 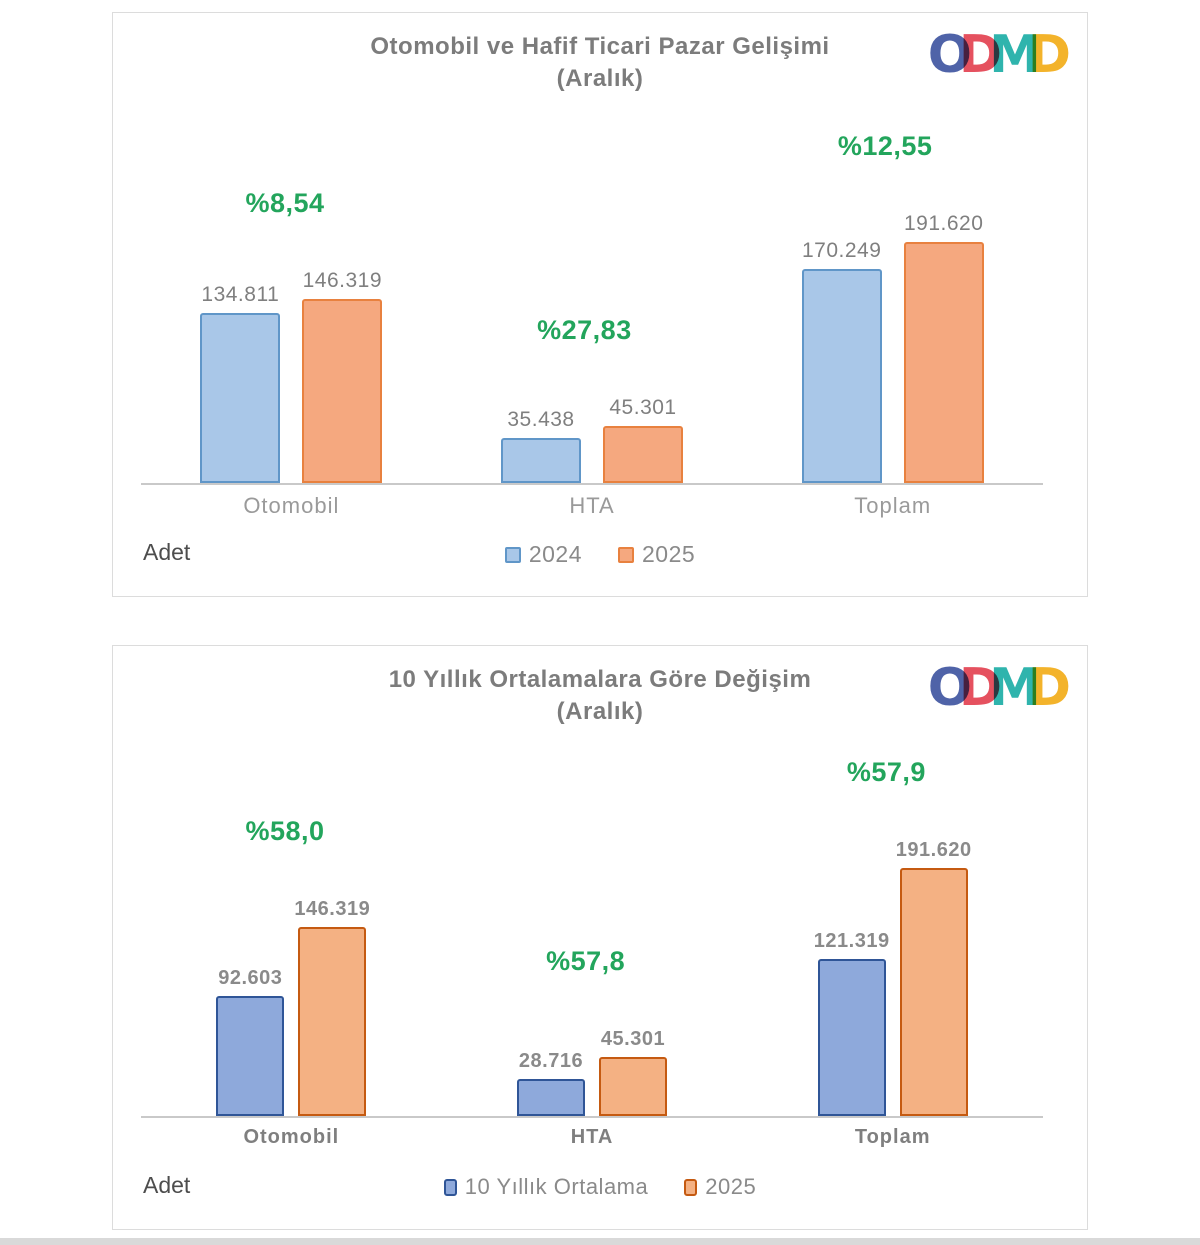 I want to click on value-label-2024-toplam: 170.249, so click(x=841, y=250).